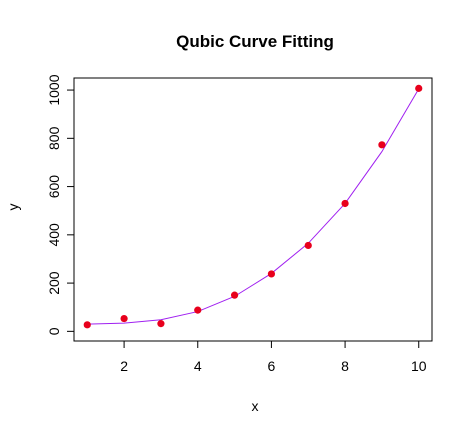 This screenshot has width=472, height=435. What do you see at coordinates (255, 406) in the screenshot?
I see `x-axis-label: x` at bounding box center [255, 406].